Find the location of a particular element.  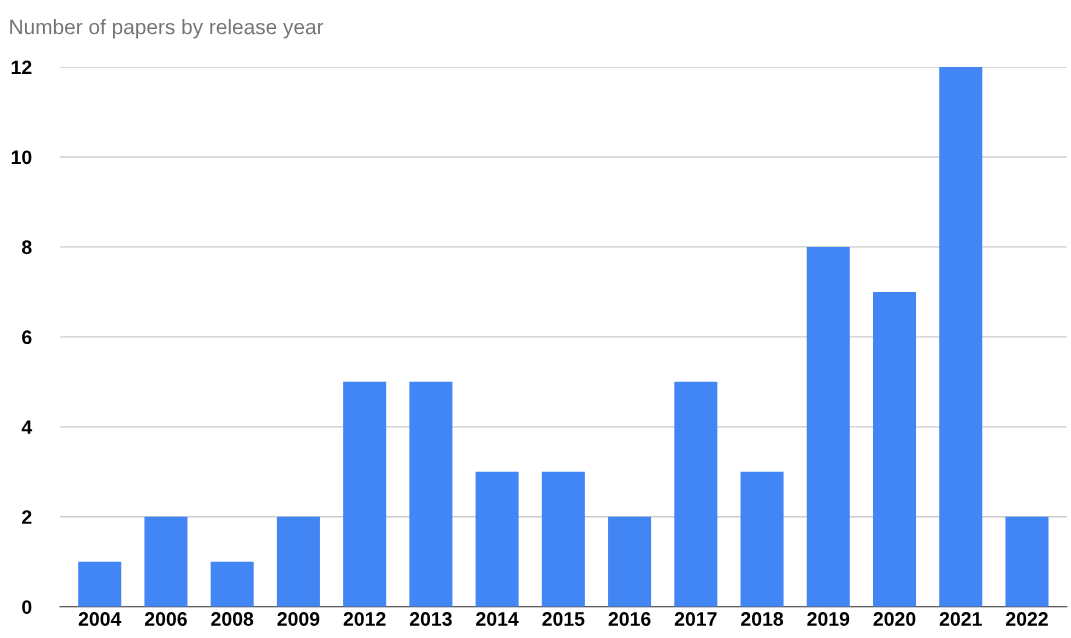

y-tick-label: 2 is located at coordinates (27, 517).